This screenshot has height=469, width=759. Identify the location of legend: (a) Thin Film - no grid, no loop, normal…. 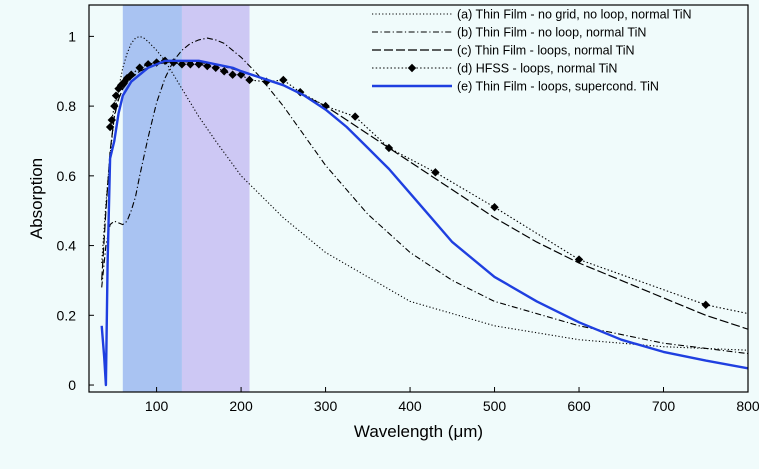
(532, 51).